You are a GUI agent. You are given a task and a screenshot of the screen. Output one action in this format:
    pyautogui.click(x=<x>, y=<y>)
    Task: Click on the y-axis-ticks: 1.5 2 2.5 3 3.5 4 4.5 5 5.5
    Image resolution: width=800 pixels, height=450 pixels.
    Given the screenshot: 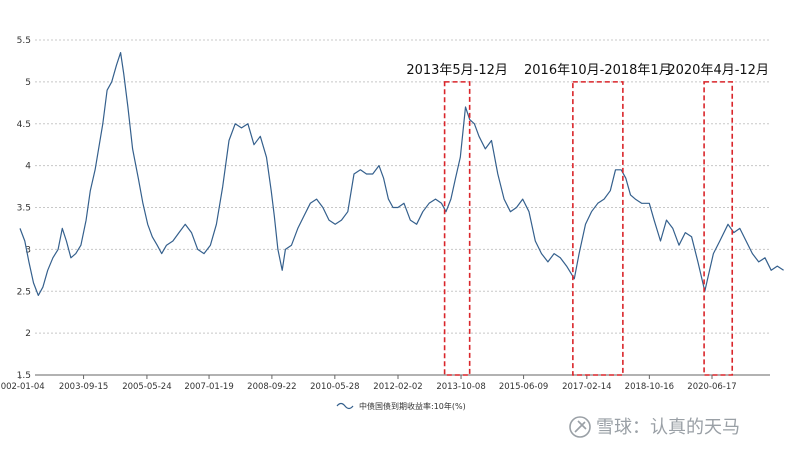 What is the action you would take?
    pyautogui.click(x=24, y=208)
    